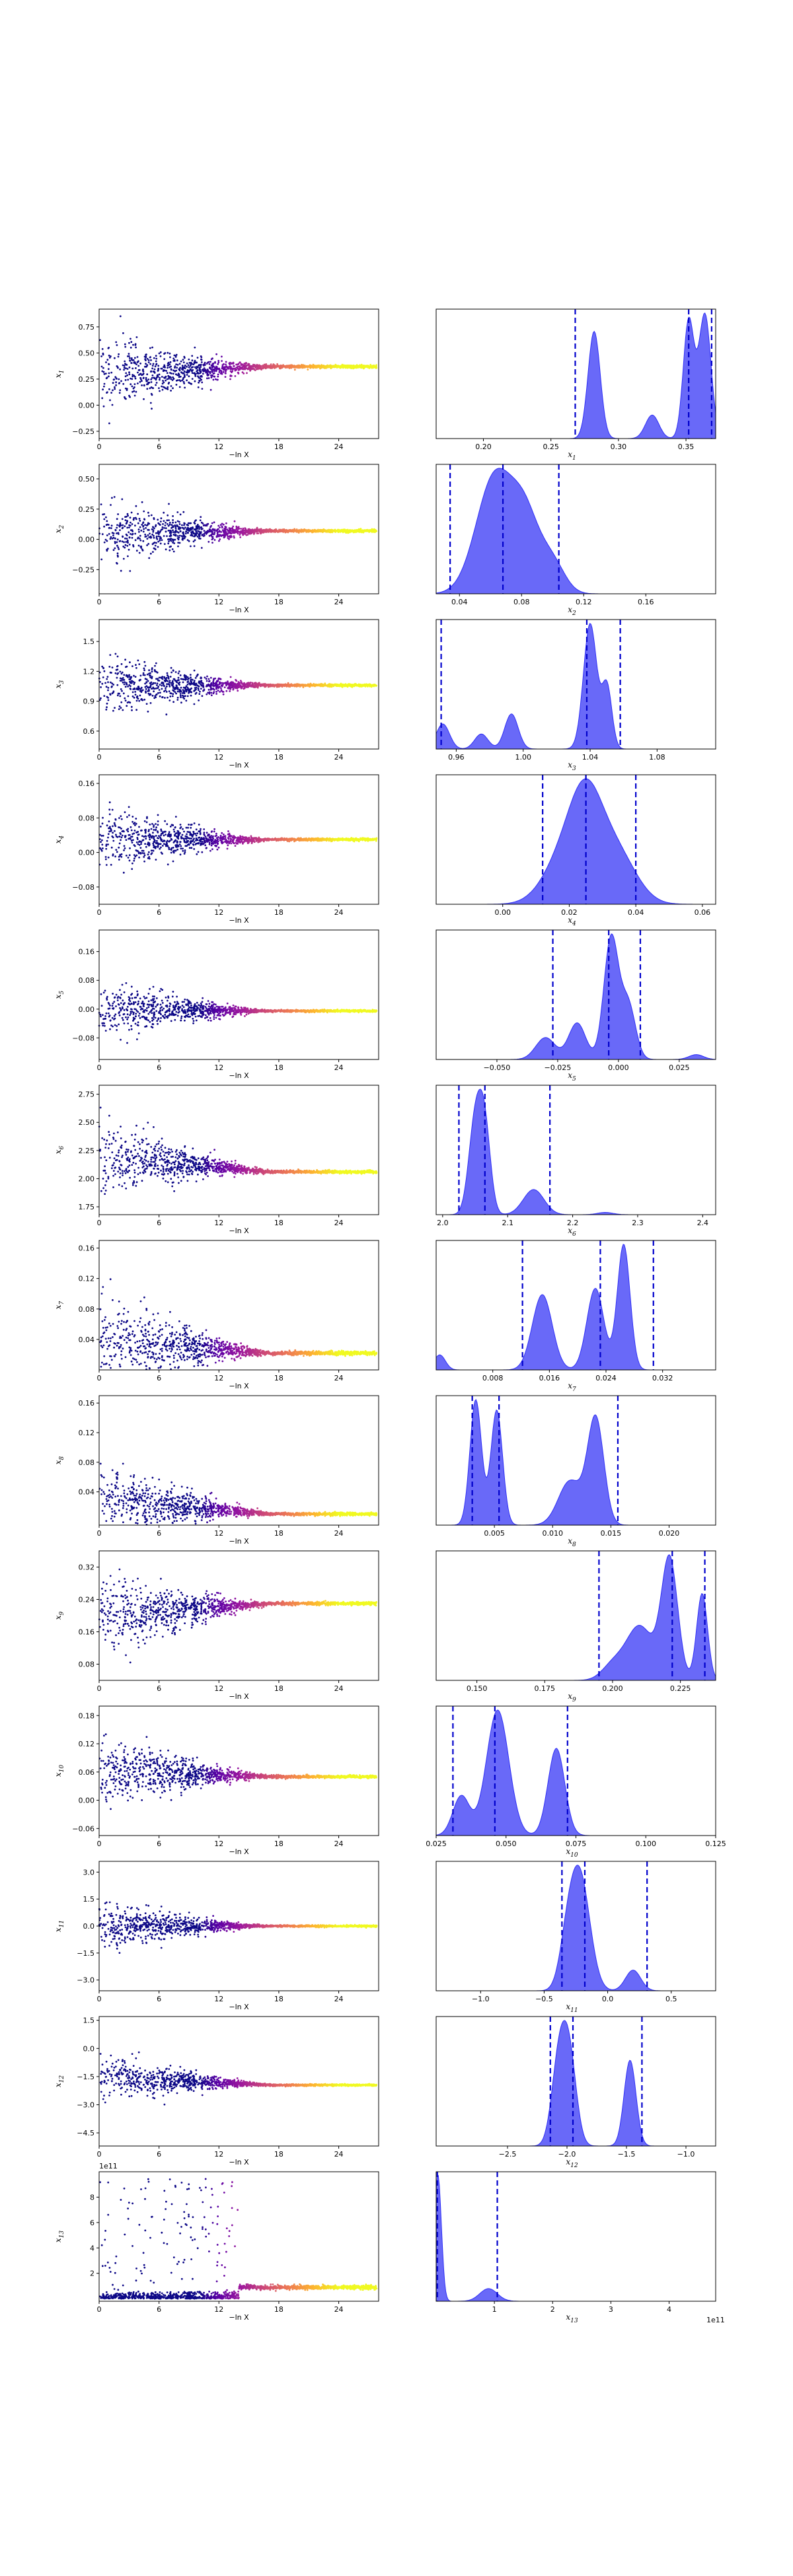 This screenshot has height=2576, width=793. What do you see at coordinates (87, 353) in the screenshot?
I see `trace-ytick-label: 0.50` at bounding box center [87, 353].